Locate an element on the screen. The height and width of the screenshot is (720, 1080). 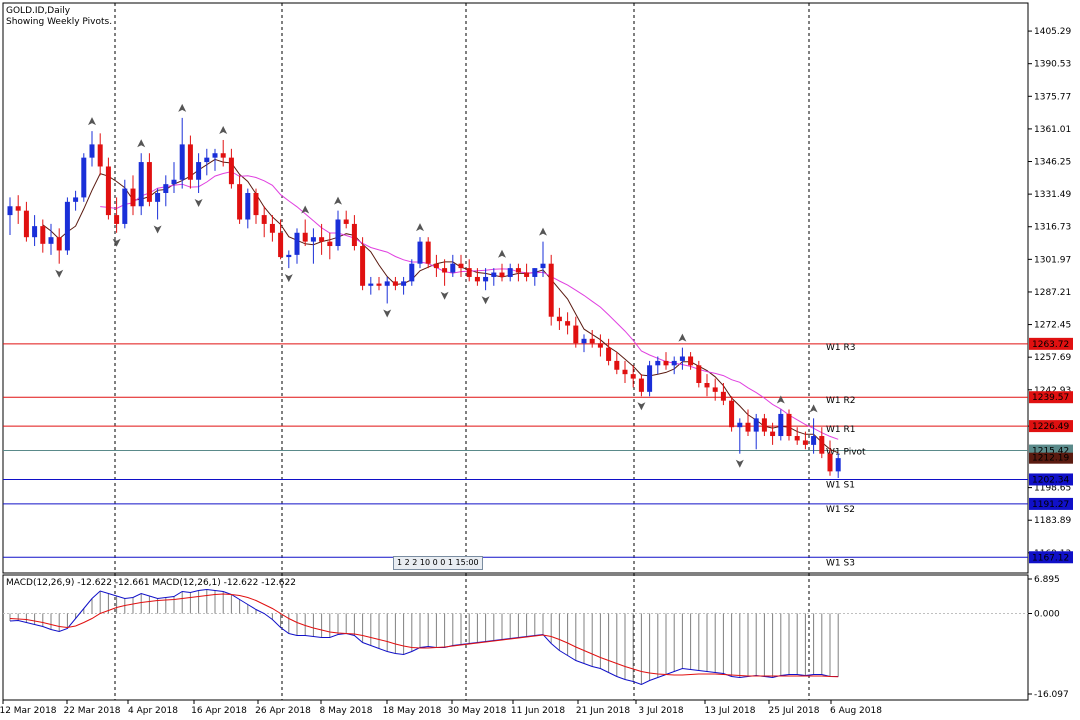
y-tick-label: 1375.77 is located at coordinates (1052, 97).